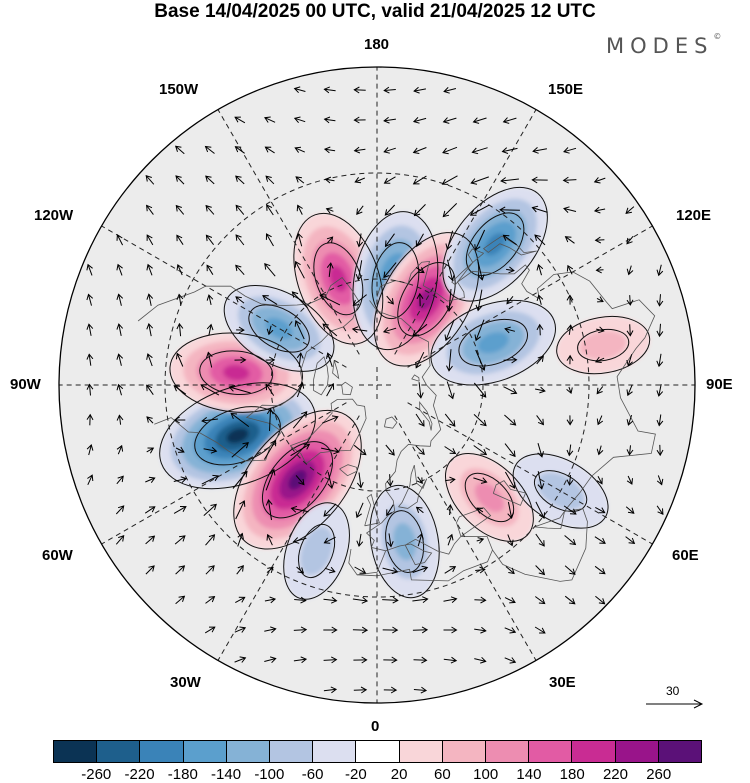 The width and height of the screenshot is (750, 783). What do you see at coordinates (615, 774) in the screenshot?
I see `colorbar-tick-label: 220` at bounding box center [615, 774].